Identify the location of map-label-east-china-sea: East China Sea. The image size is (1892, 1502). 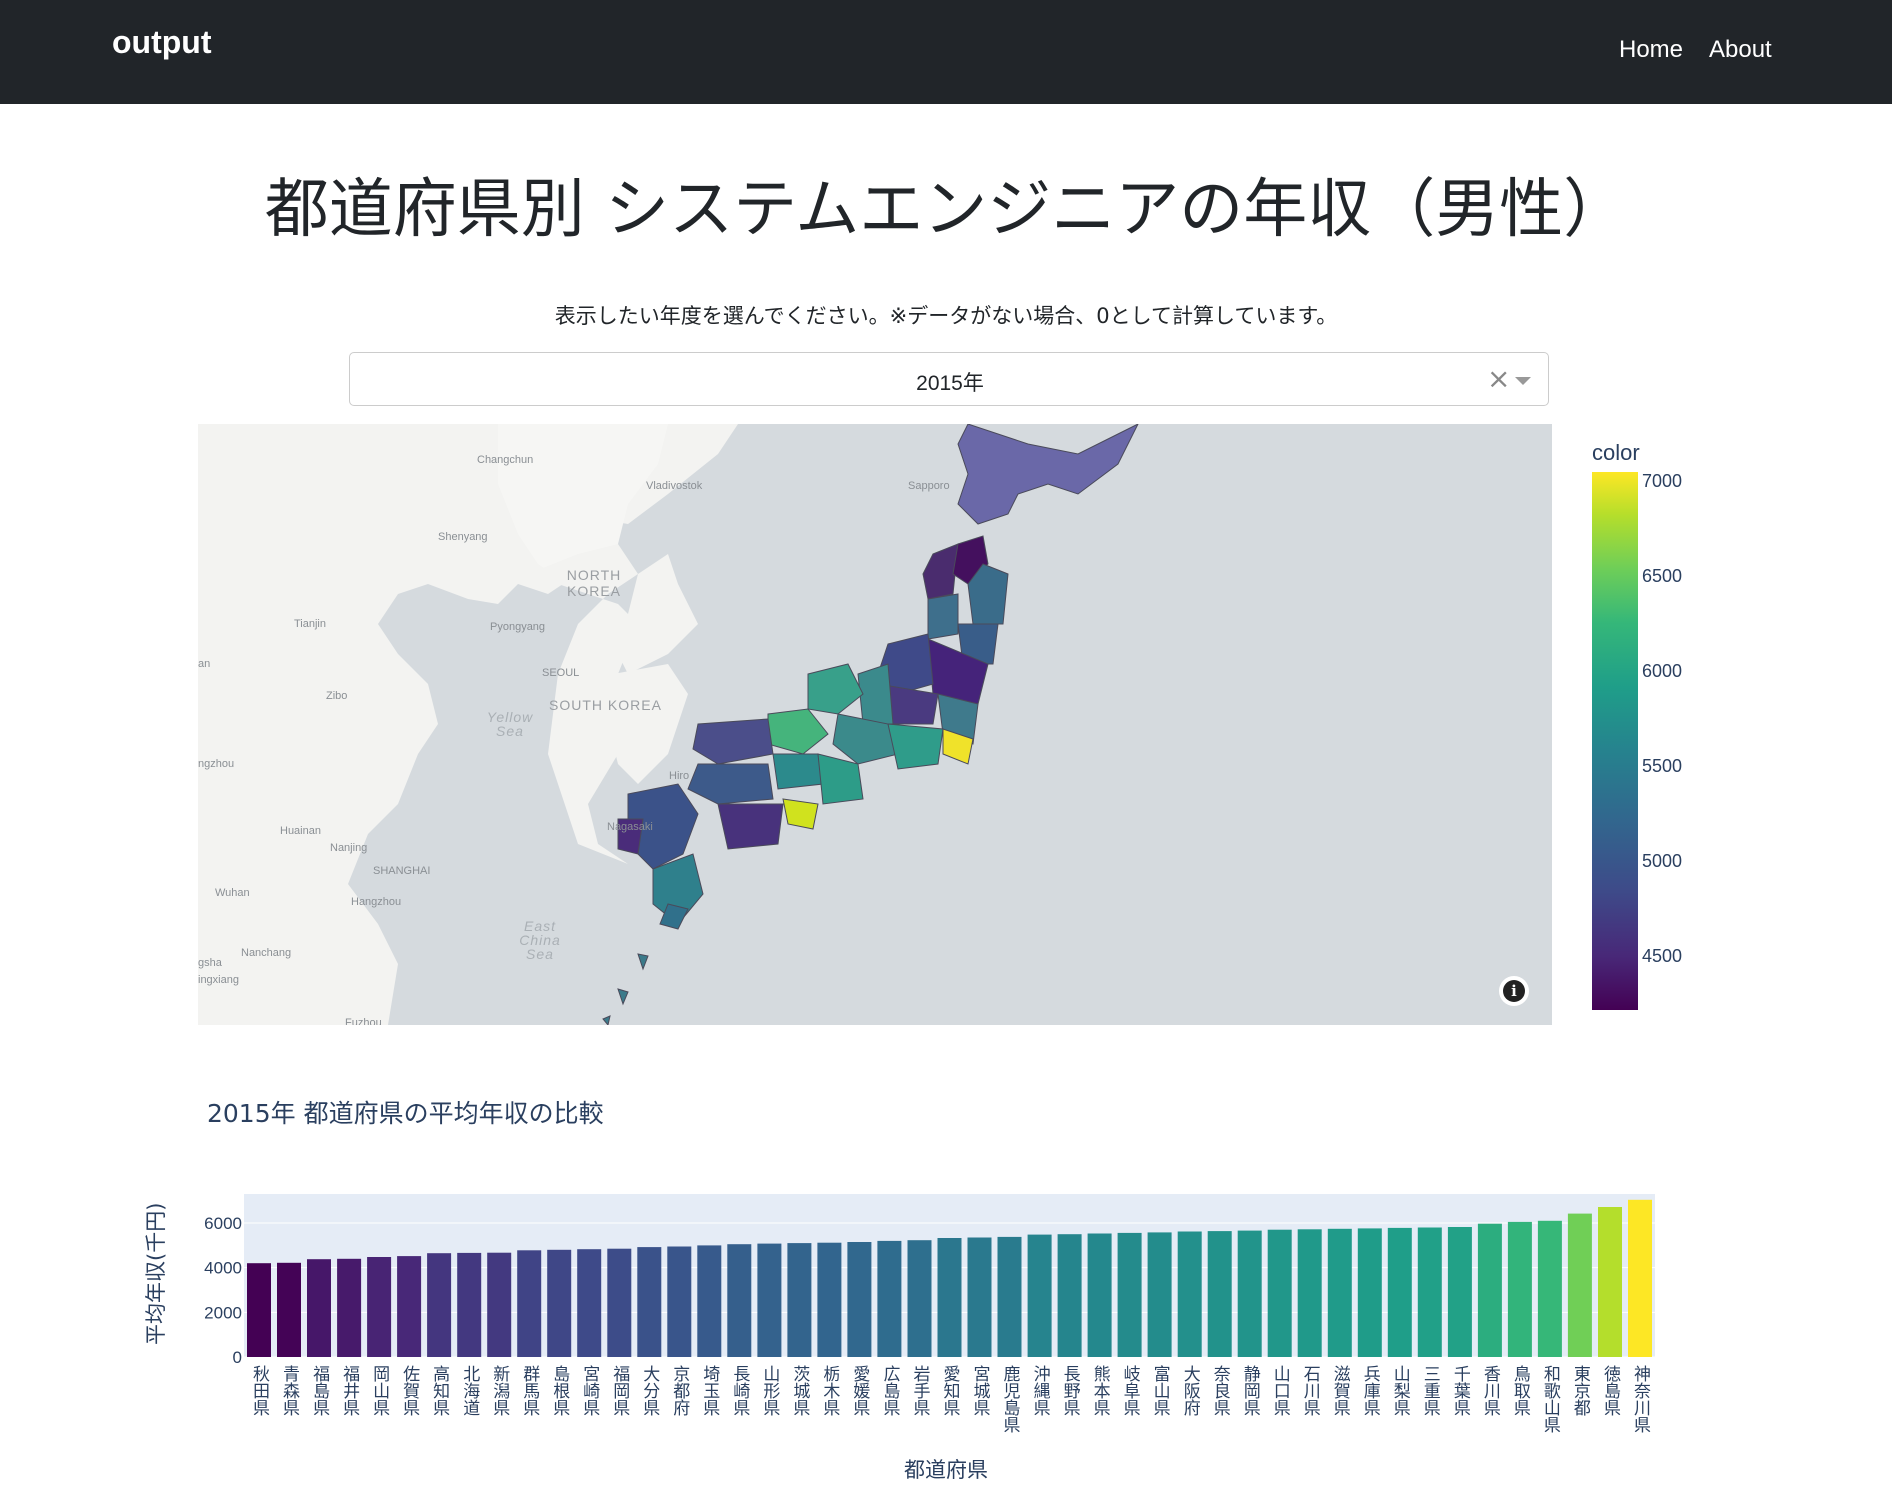
(540, 940).